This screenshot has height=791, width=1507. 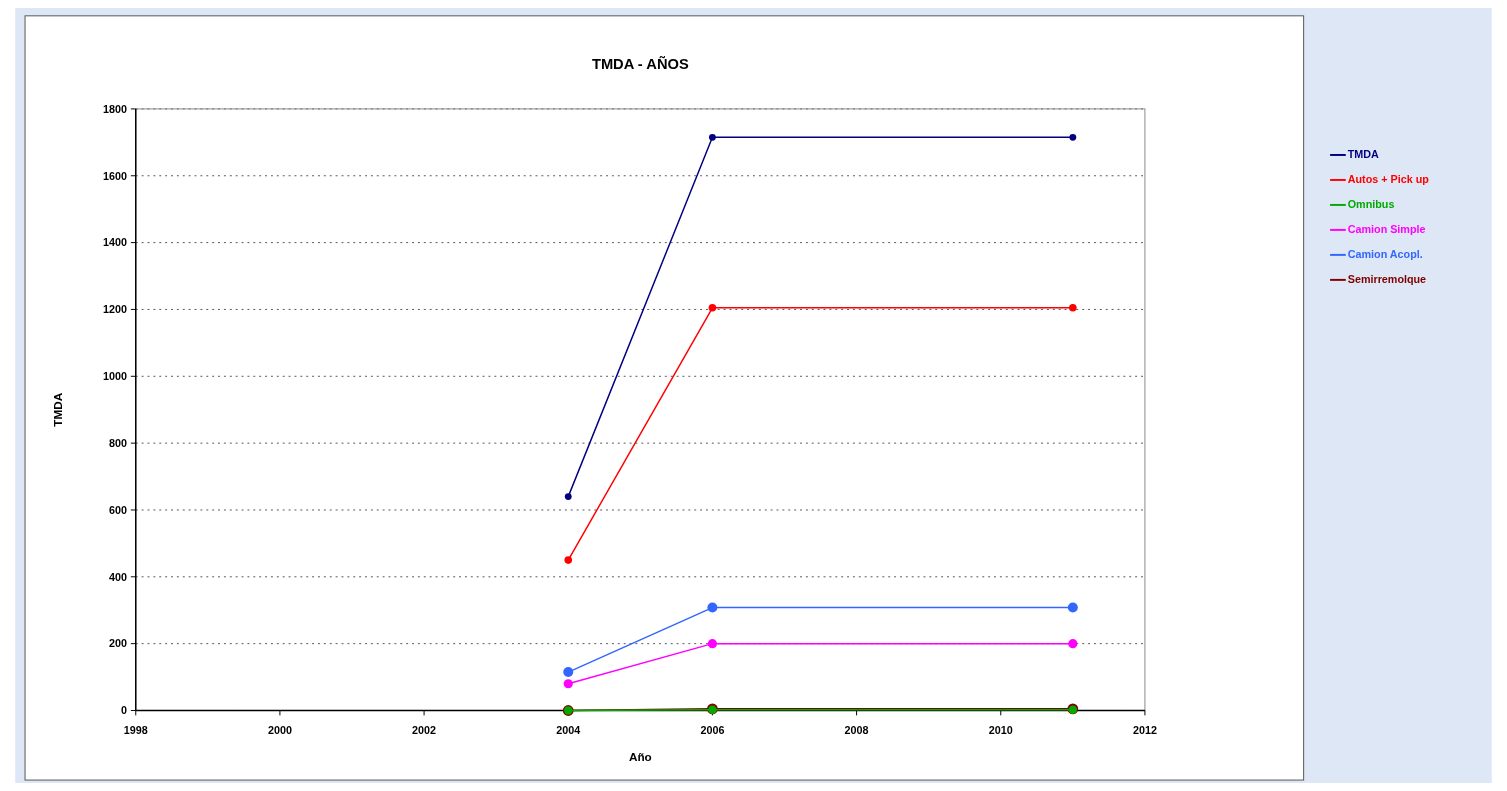 I want to click on y-tick-label: 400, so click(x=117, y=576).